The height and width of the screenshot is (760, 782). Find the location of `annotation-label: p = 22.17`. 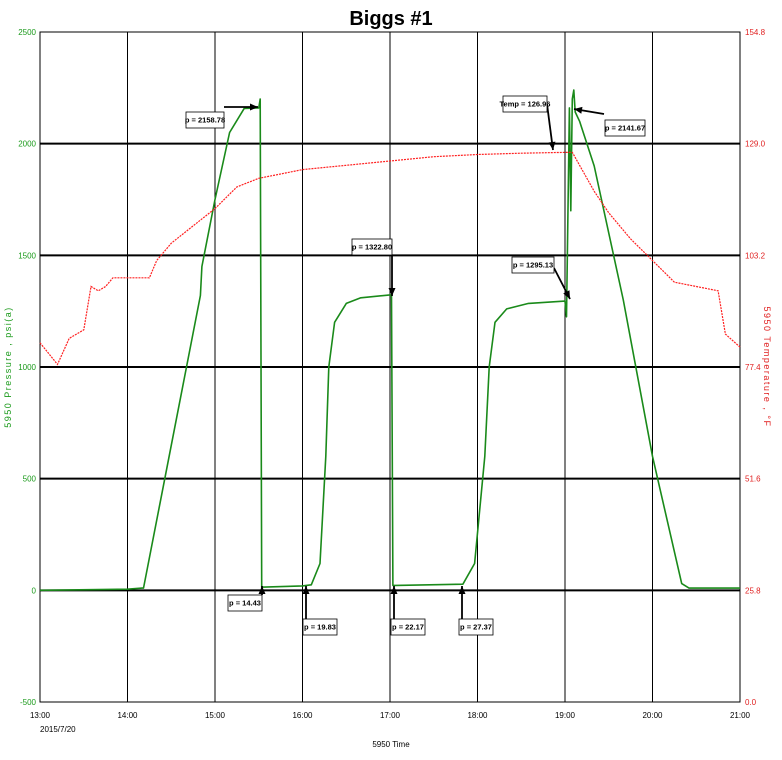

annotation-label: p = 22.17 is located at coordinates (408, 627).